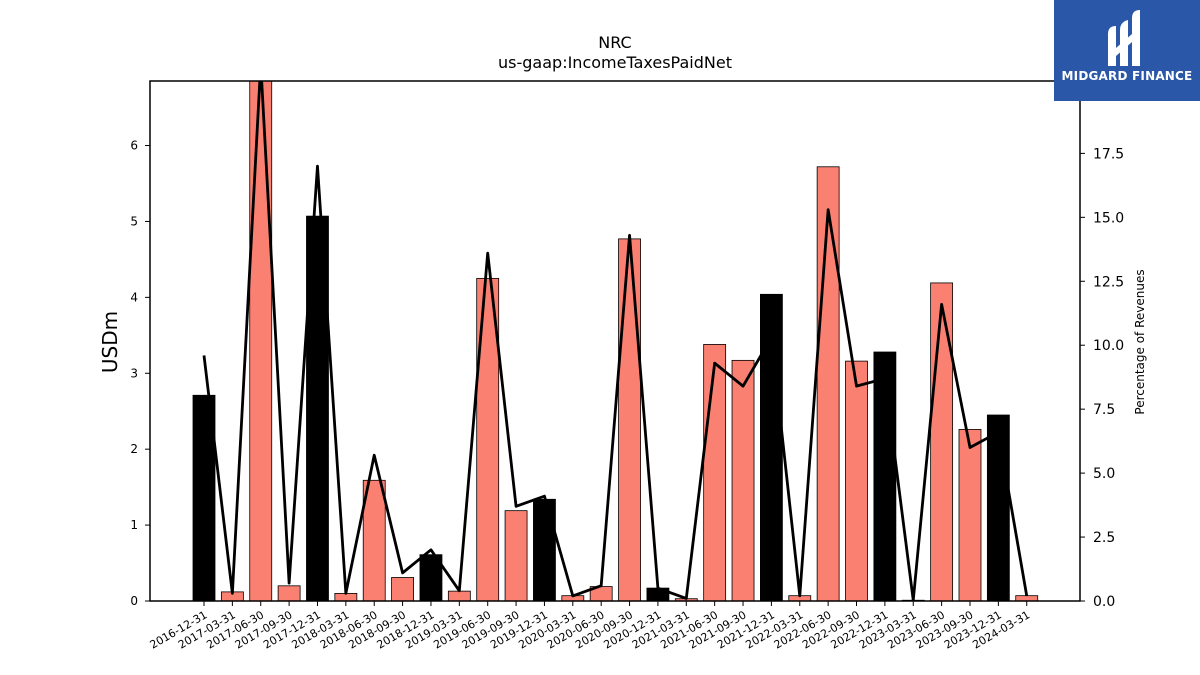  Describe the element at coordinates (134, 449) in the screenshot. I see `y-tick-label: 2` at that location.